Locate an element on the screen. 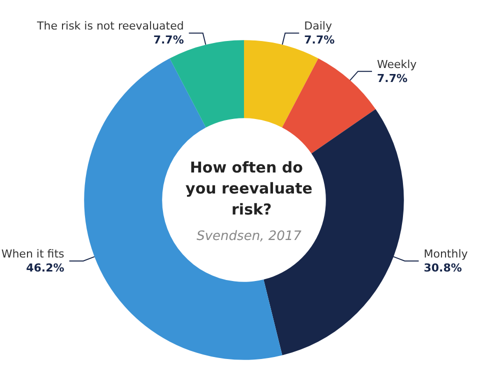 The height and width of the screenshot is (390, 500). data-label: 30.8% is located at coordinates (443, 267).